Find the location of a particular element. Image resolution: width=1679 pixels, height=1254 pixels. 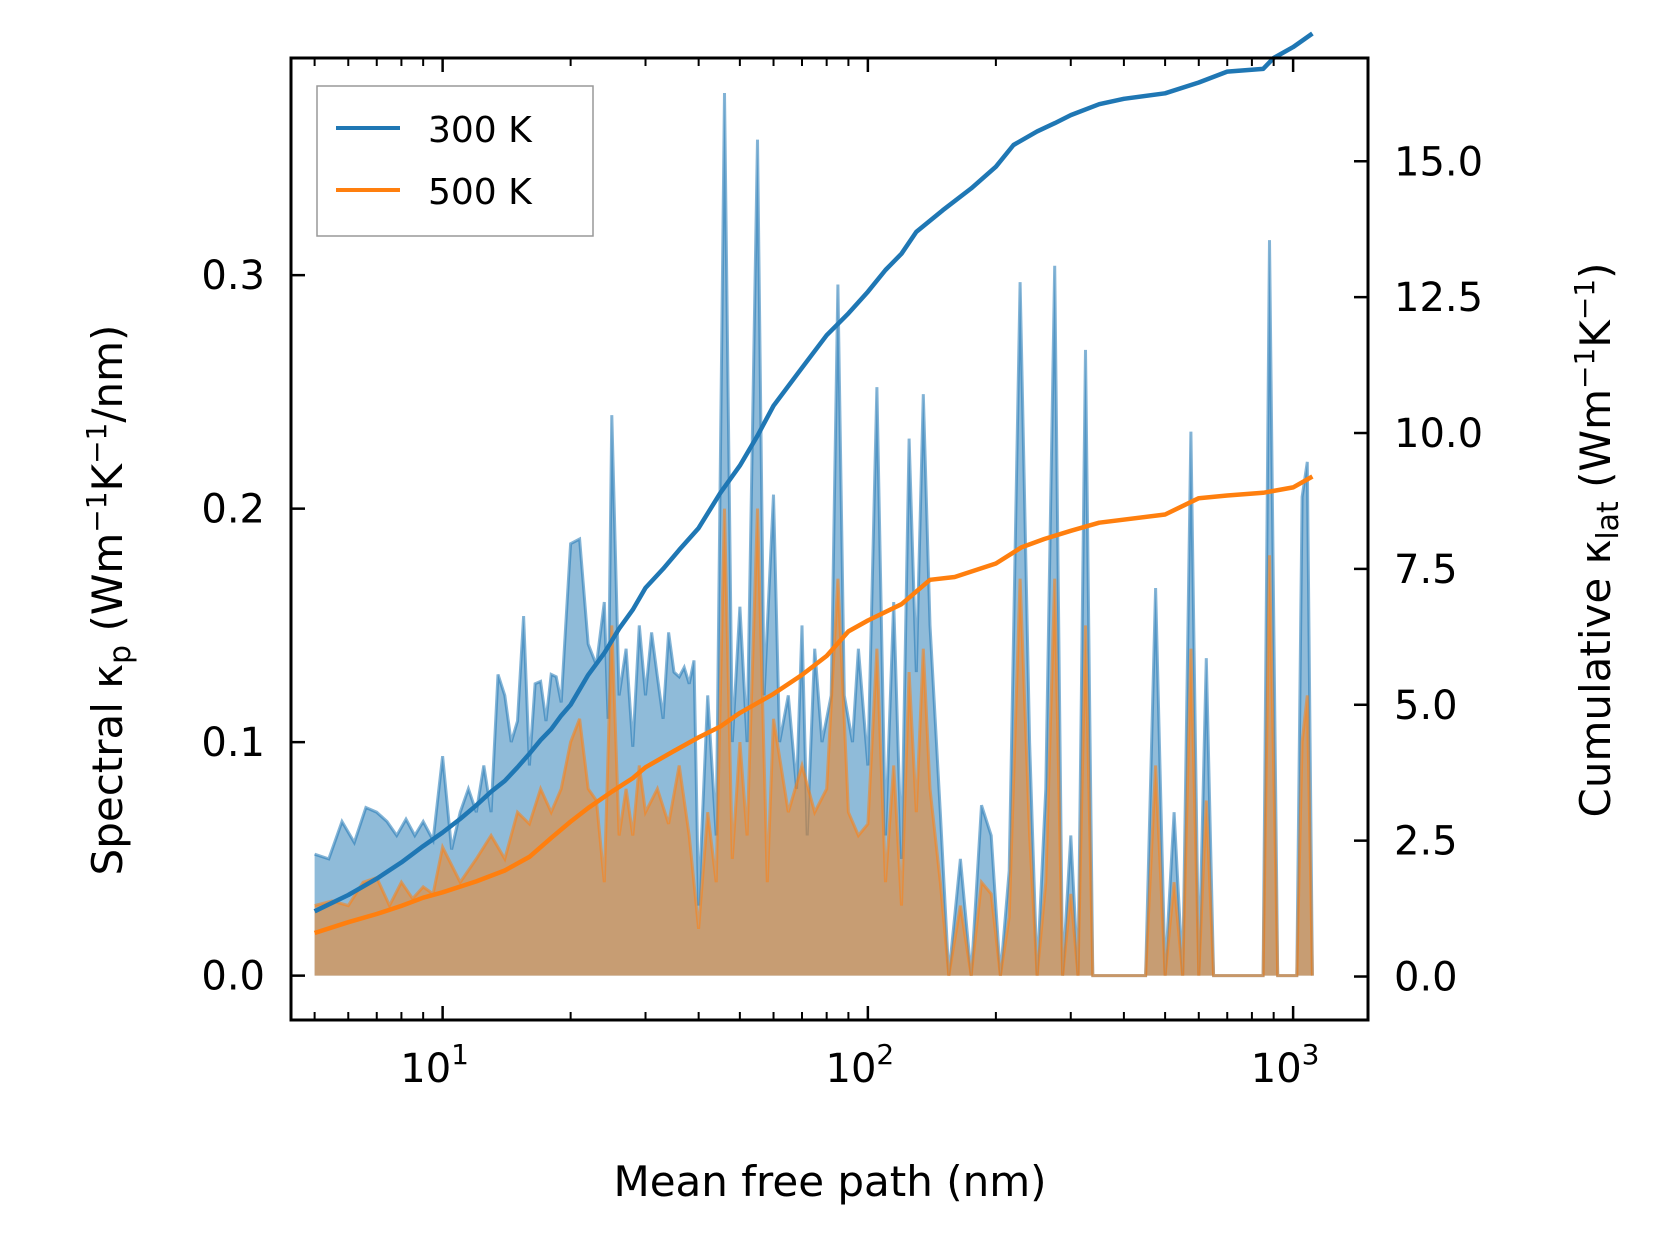

y-right-tick-label: 0.0 is located at coordinates (1426, 978).